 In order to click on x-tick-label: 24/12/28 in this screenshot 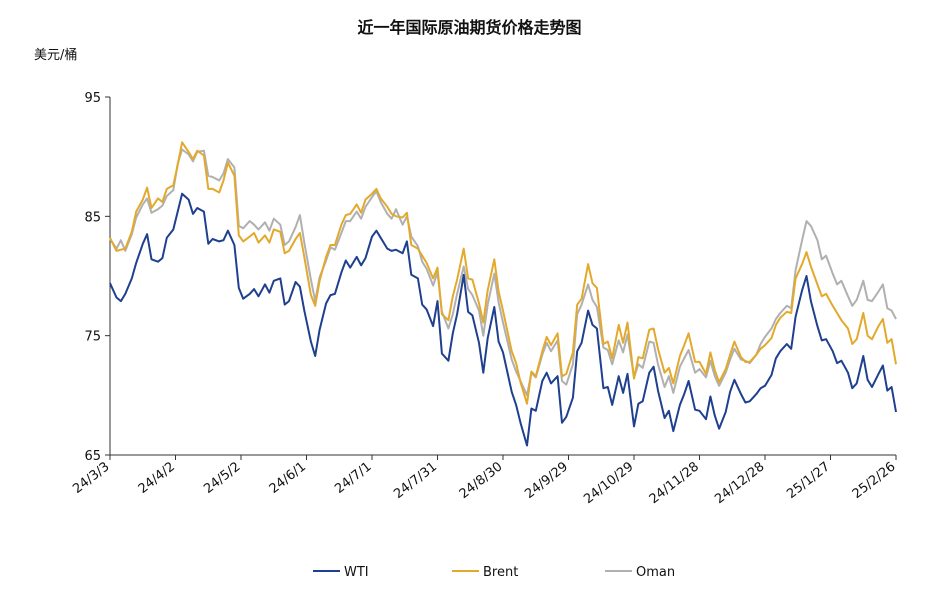, I will do `click(739, 483)`.